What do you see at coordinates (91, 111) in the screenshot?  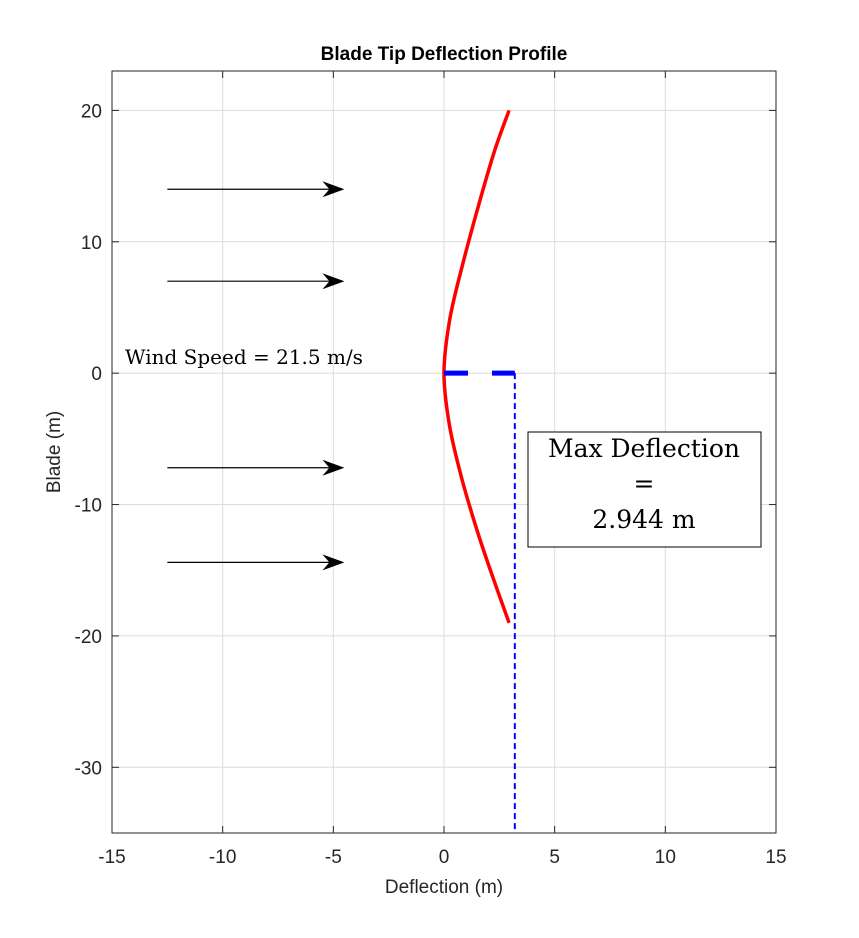 I see `y-tick-label: 20` at bounding box center [91, 111].